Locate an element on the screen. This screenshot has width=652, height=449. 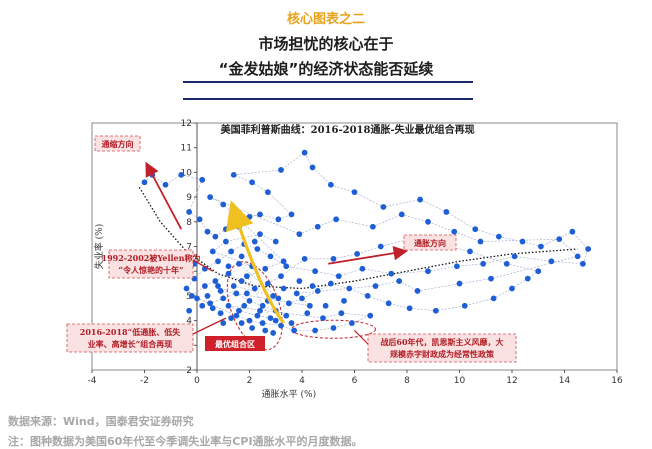
y-tick-label: 8 is located at coordinates (189, 223).